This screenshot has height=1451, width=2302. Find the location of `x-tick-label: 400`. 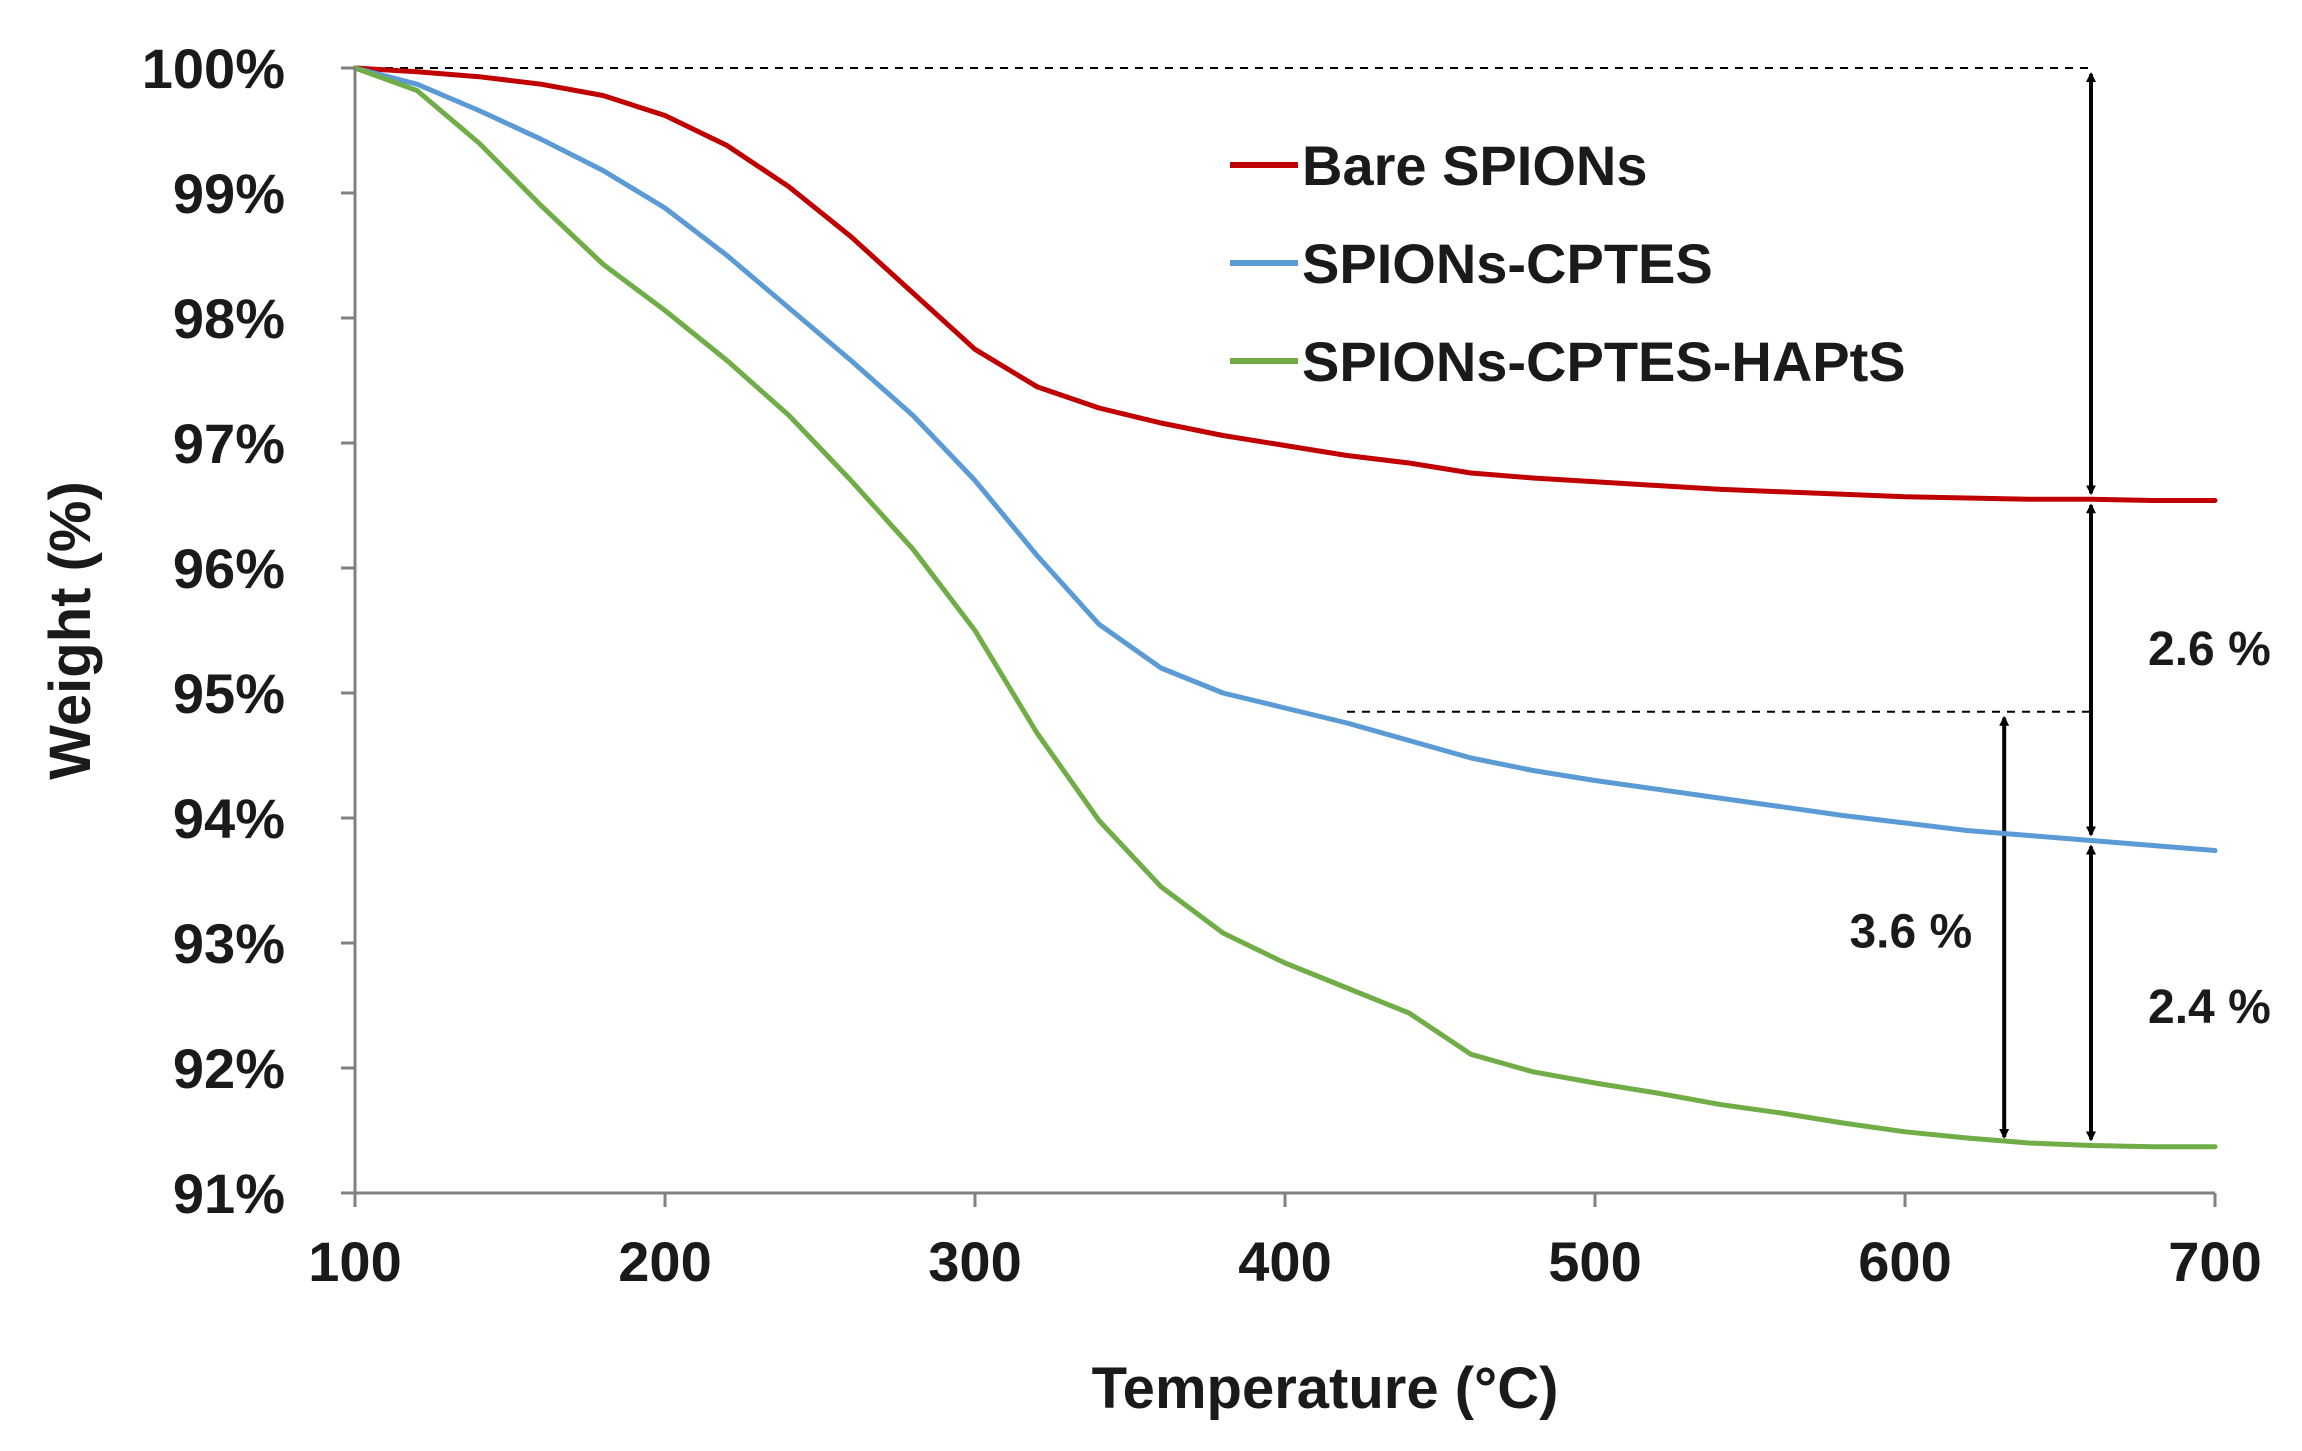

x-tick-label: 400 is located at coordinates (1284, 1261).